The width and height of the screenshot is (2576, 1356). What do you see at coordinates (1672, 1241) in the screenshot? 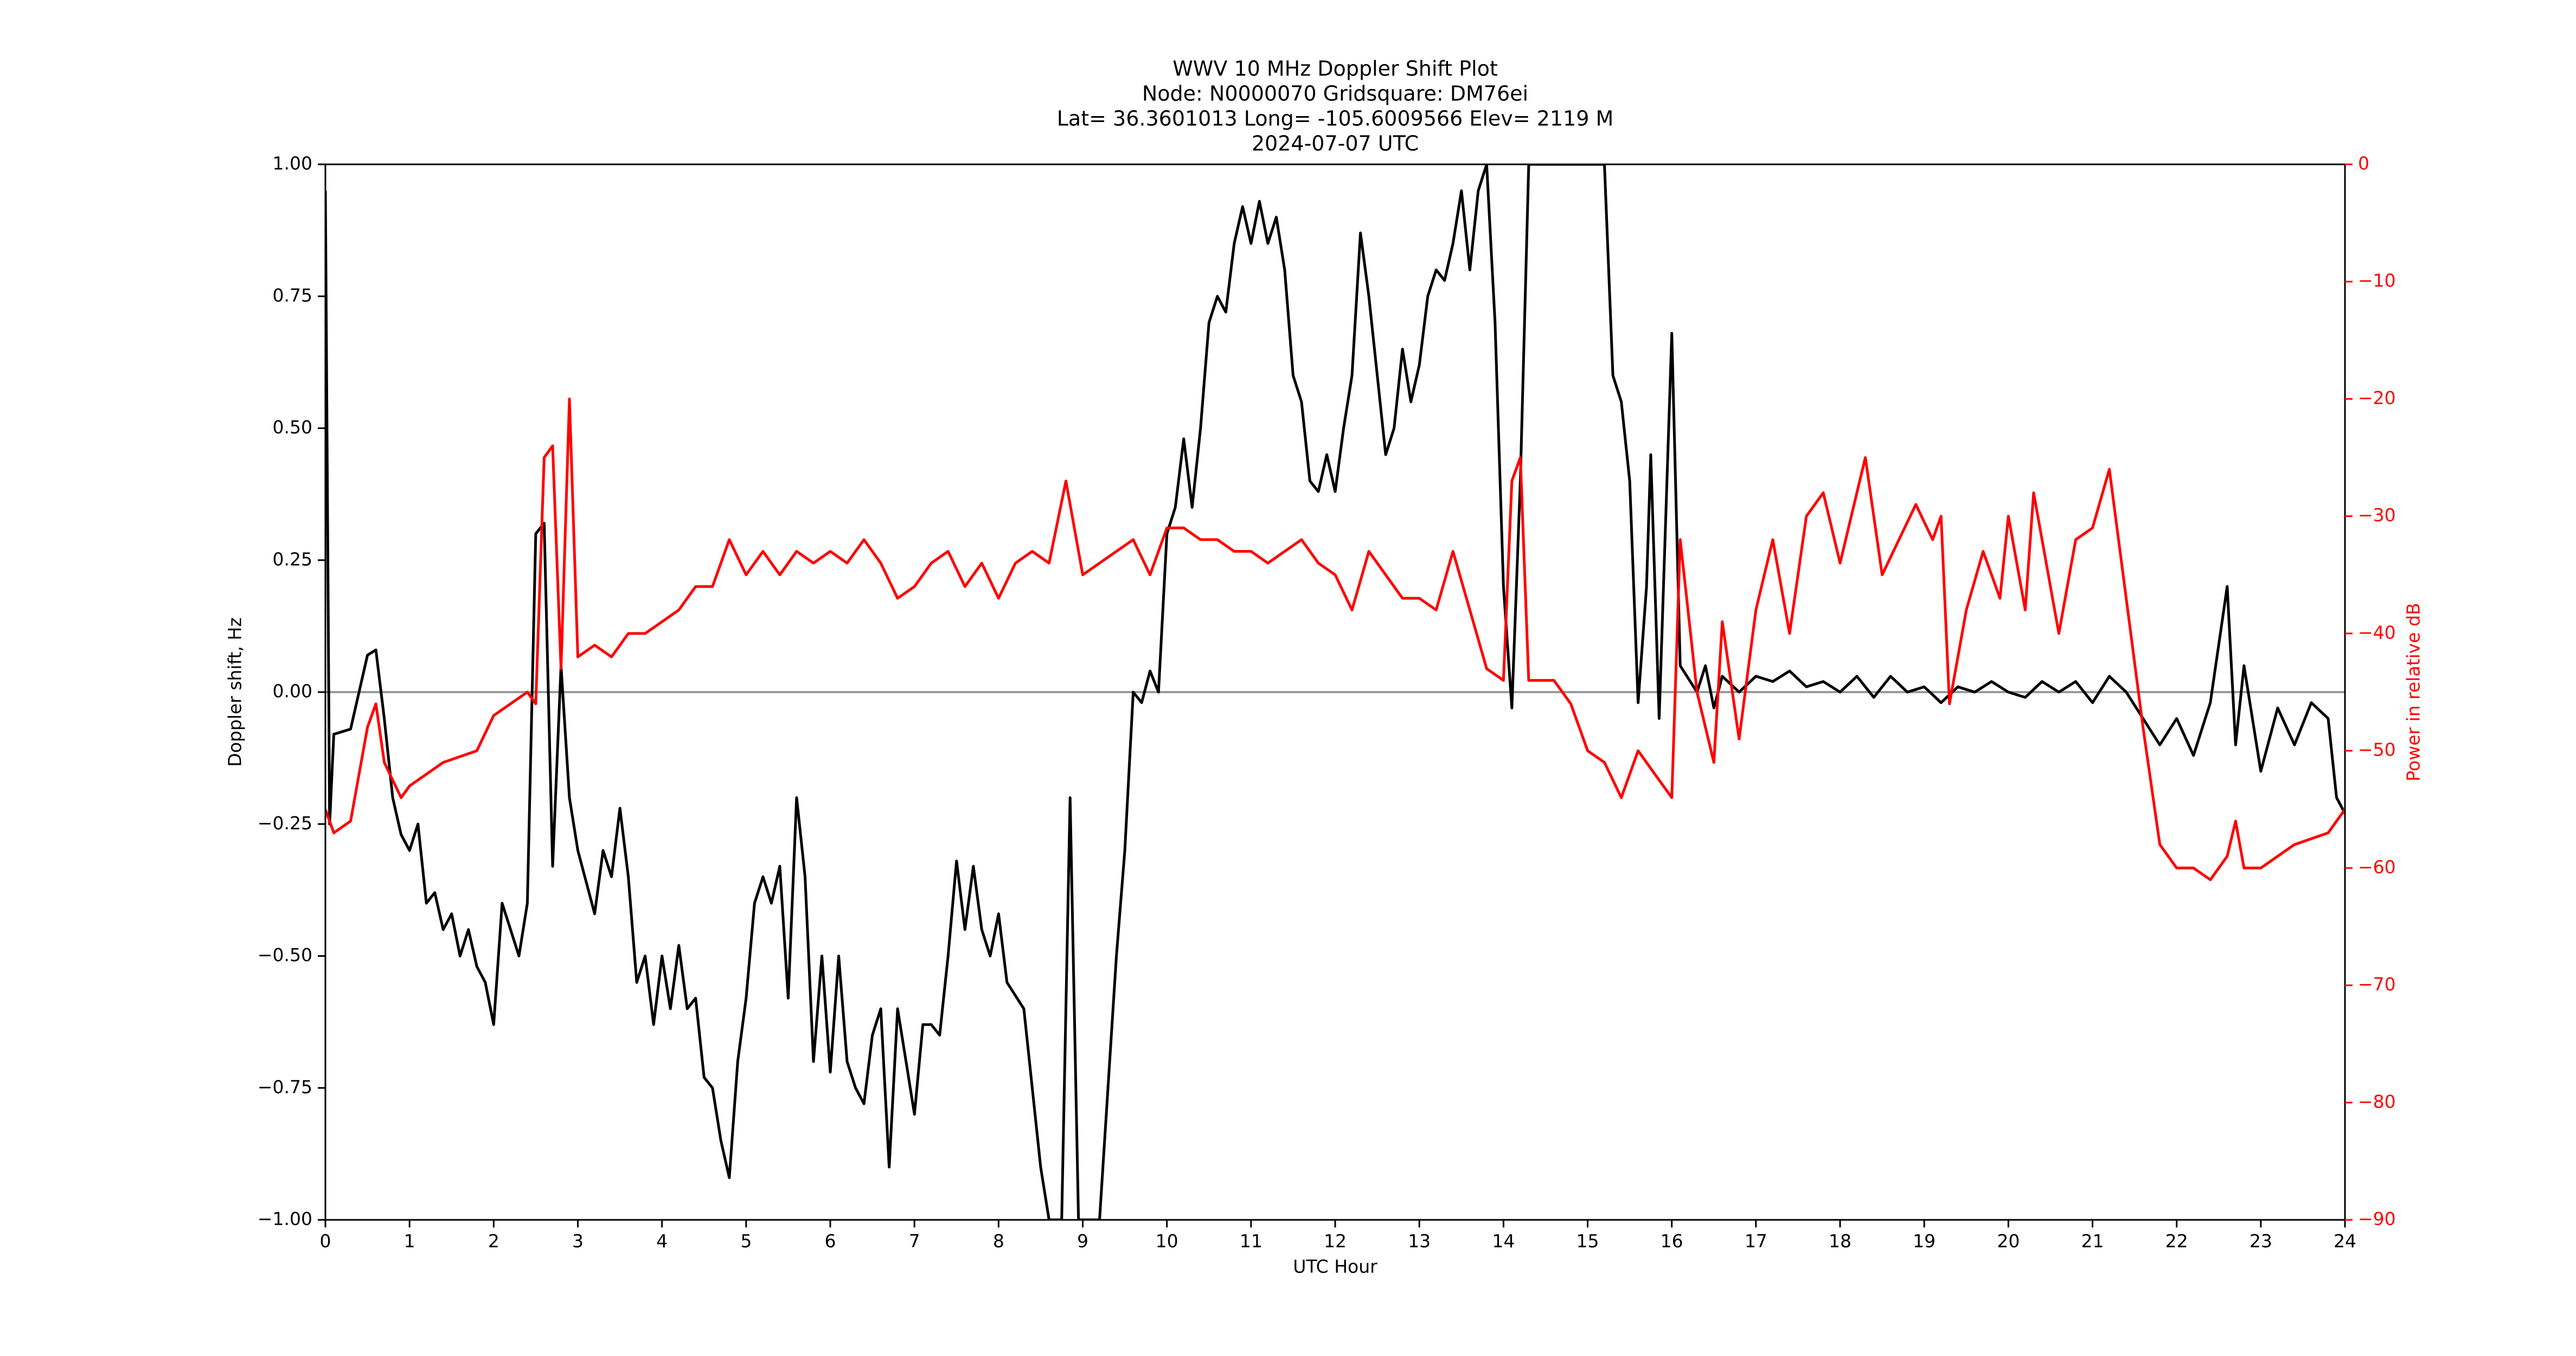
I see `x-tick-label: 16` at bounding box center [1672, 1241].